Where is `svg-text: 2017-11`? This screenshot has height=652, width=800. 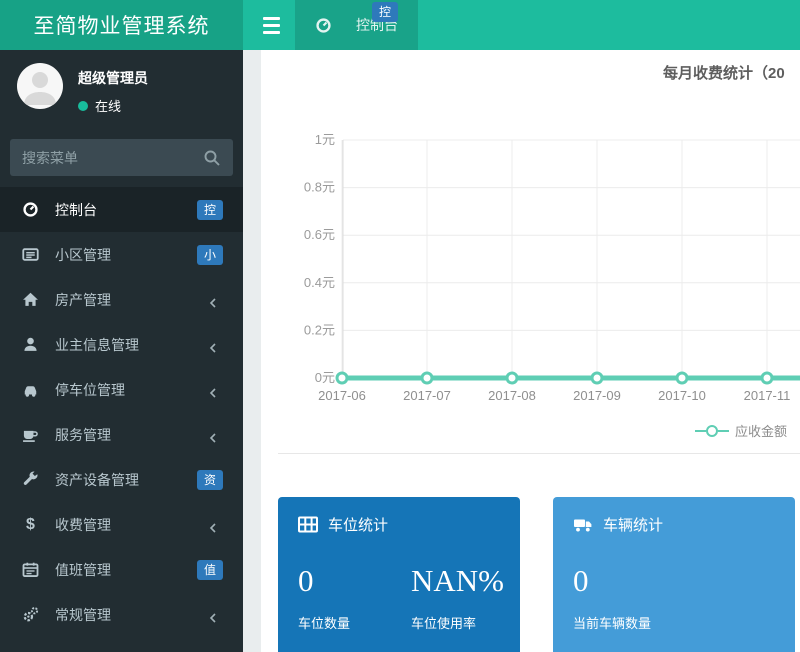 svg-text: 2017-11 is located at coordinates (767, 395).